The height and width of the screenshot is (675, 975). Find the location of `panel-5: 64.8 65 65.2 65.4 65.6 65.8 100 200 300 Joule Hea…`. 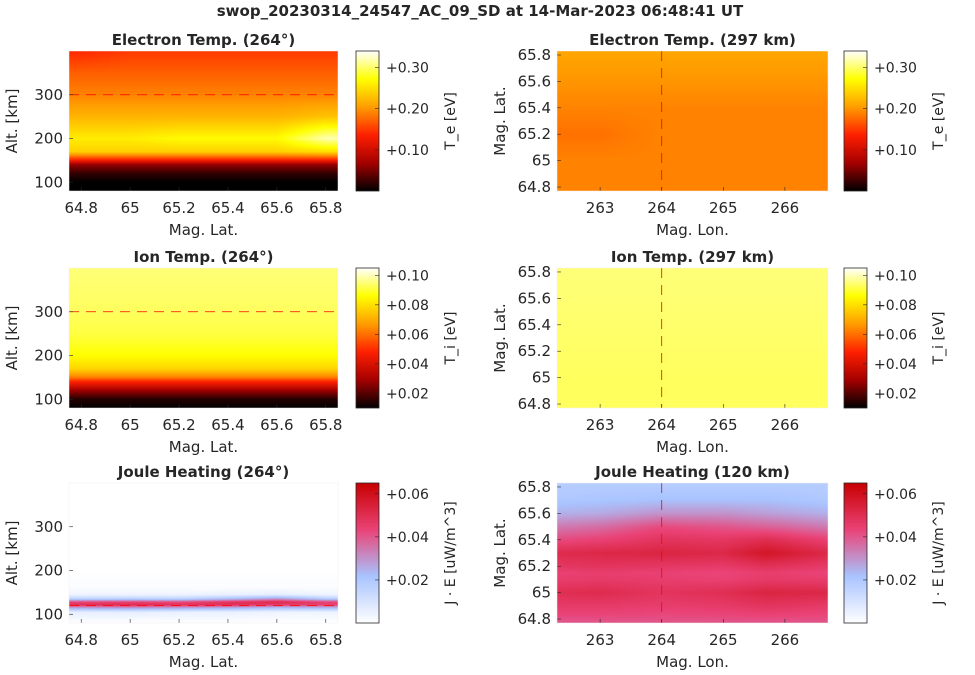

panel-5: 64.8 65 65.2 65.4 65.6 65.8 100 200 300 Joule Hea… is located at coordinates (231, 567).